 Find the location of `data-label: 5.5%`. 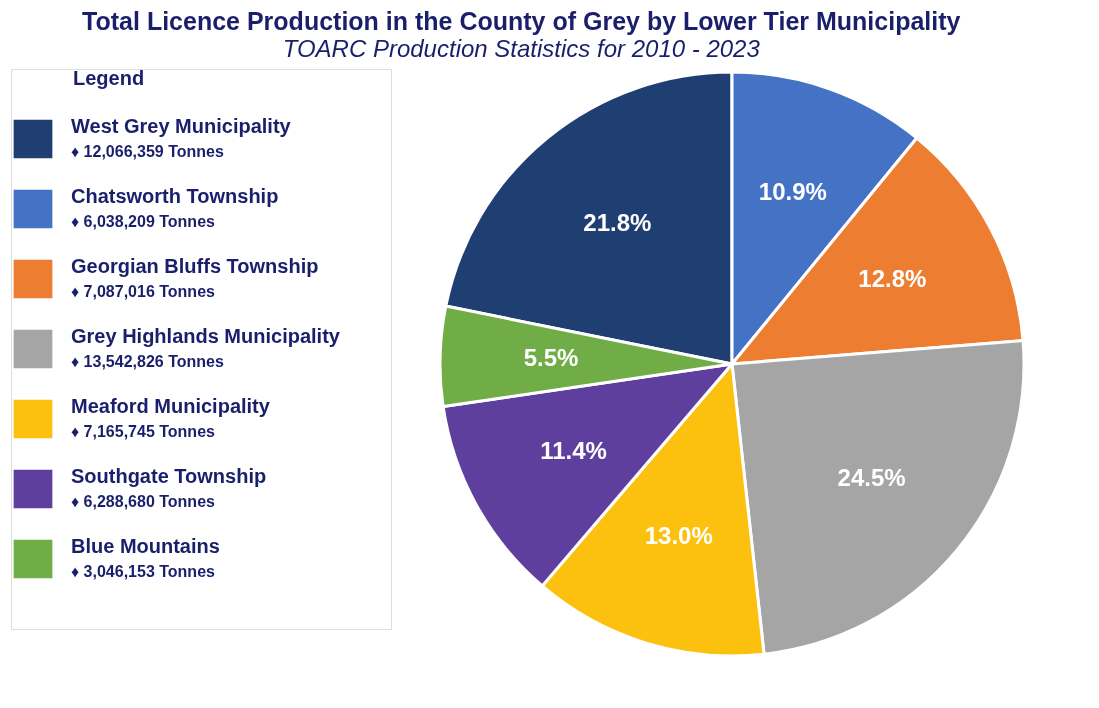

data-label: 5.5% is located at coordinates (551, 358).